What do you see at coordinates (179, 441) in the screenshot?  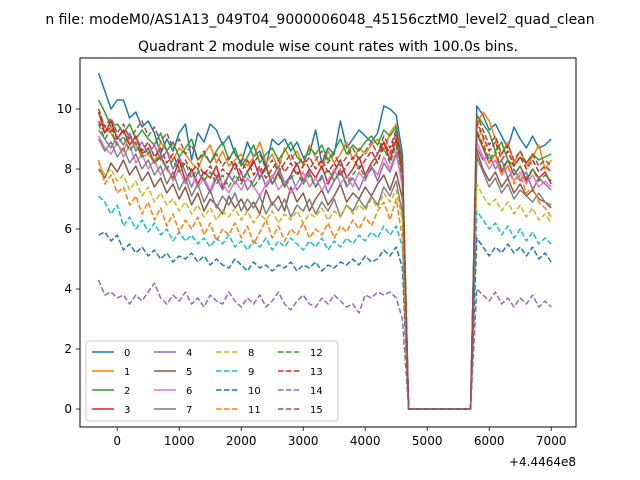 I see `x-tick-label: 1000` at bounding box center [179, 441].